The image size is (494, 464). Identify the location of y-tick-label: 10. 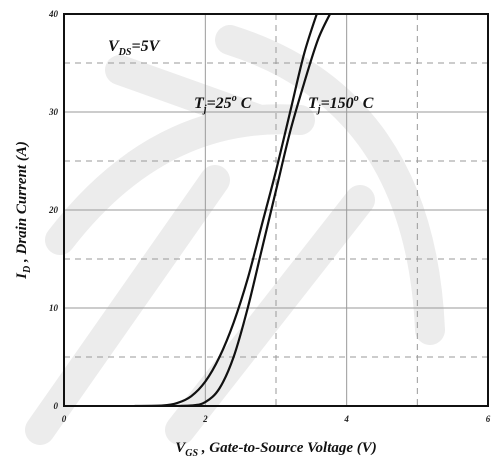
(54, 308).